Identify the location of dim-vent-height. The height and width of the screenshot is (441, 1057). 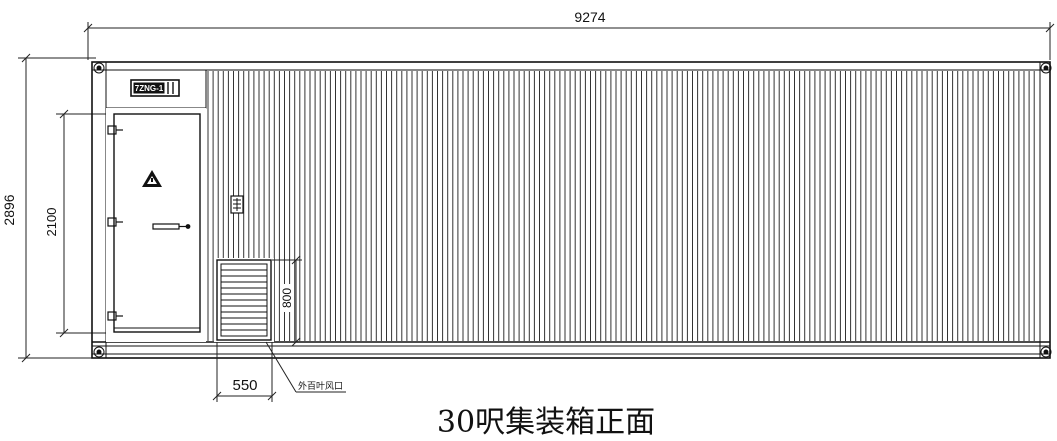
(287, 301).